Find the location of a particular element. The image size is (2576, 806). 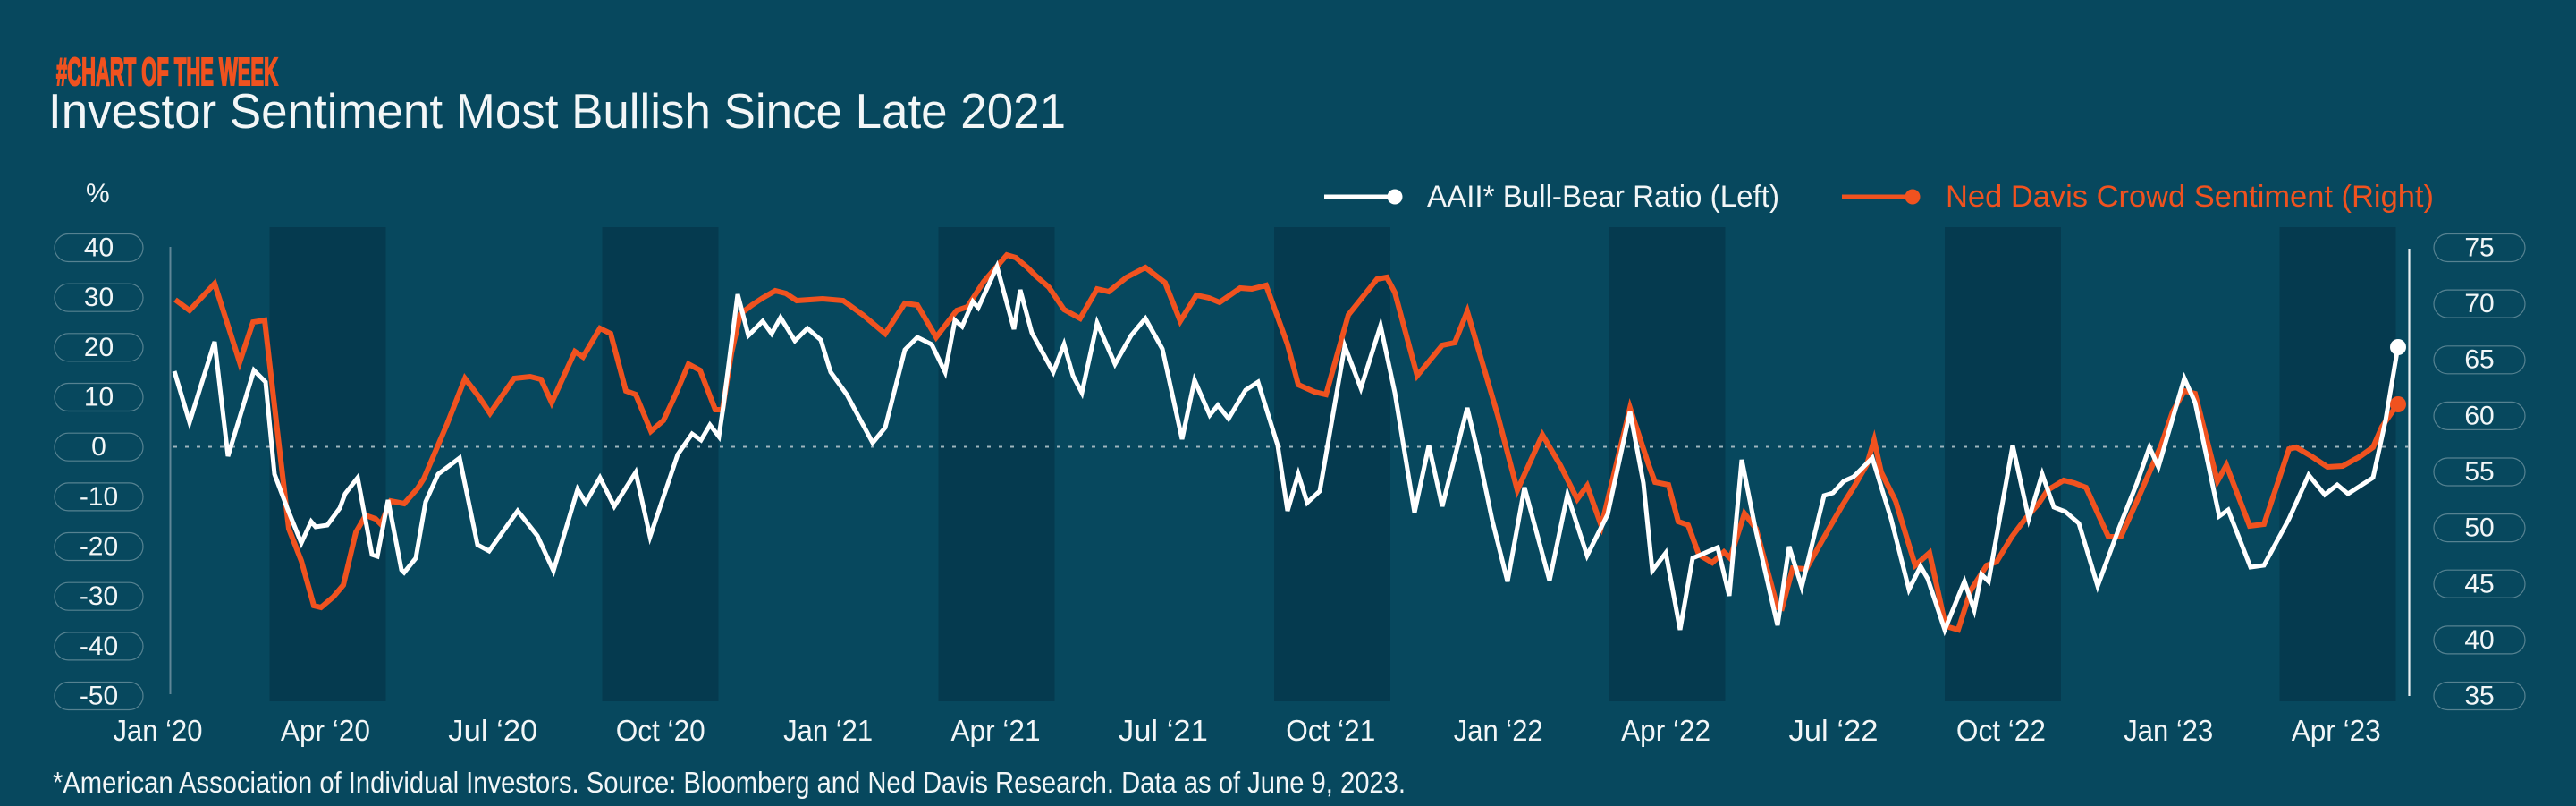

svg-text: Apr ‘22 is located at coordinates (1665, 730).